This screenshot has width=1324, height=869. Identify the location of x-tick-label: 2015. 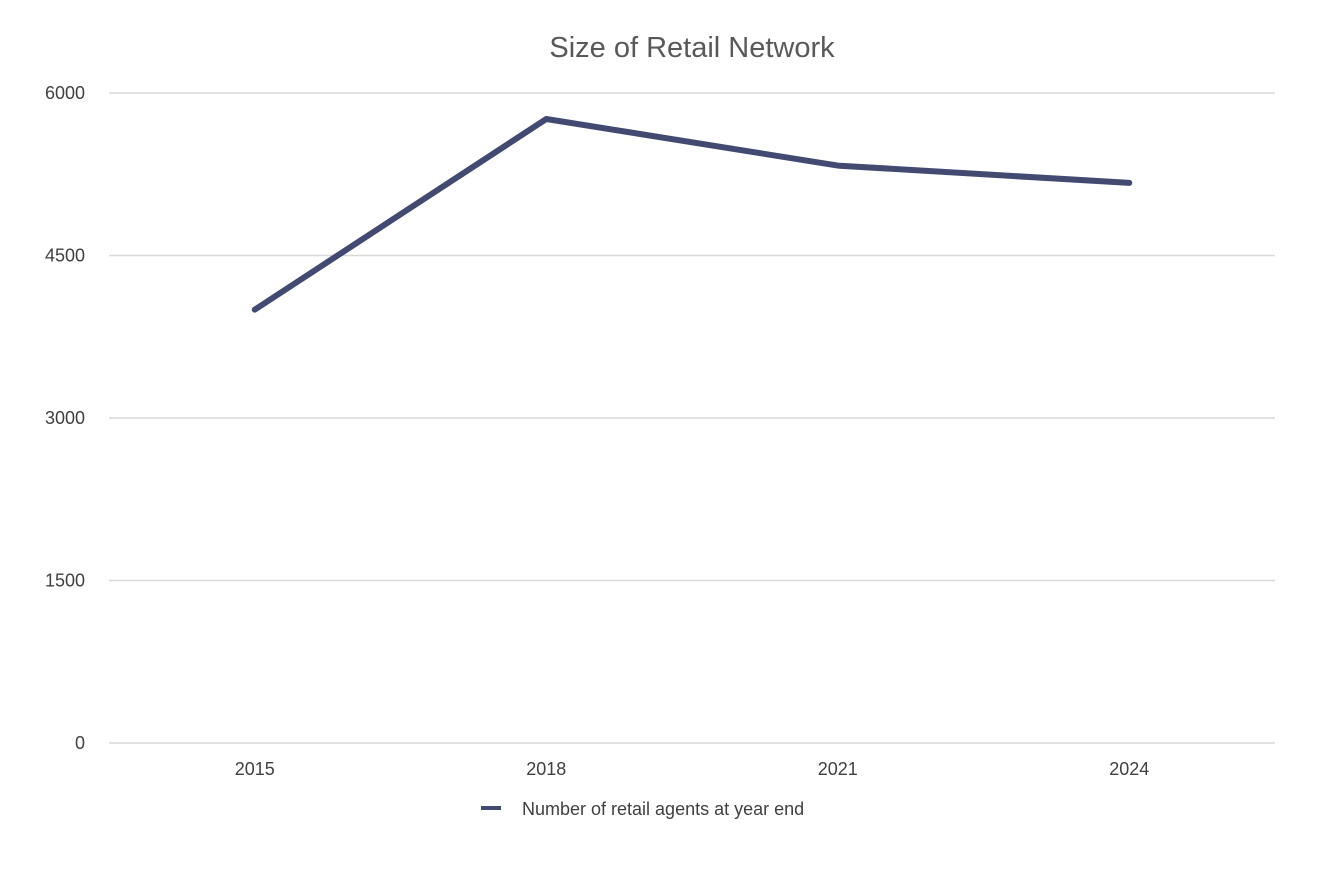
(255, 769).